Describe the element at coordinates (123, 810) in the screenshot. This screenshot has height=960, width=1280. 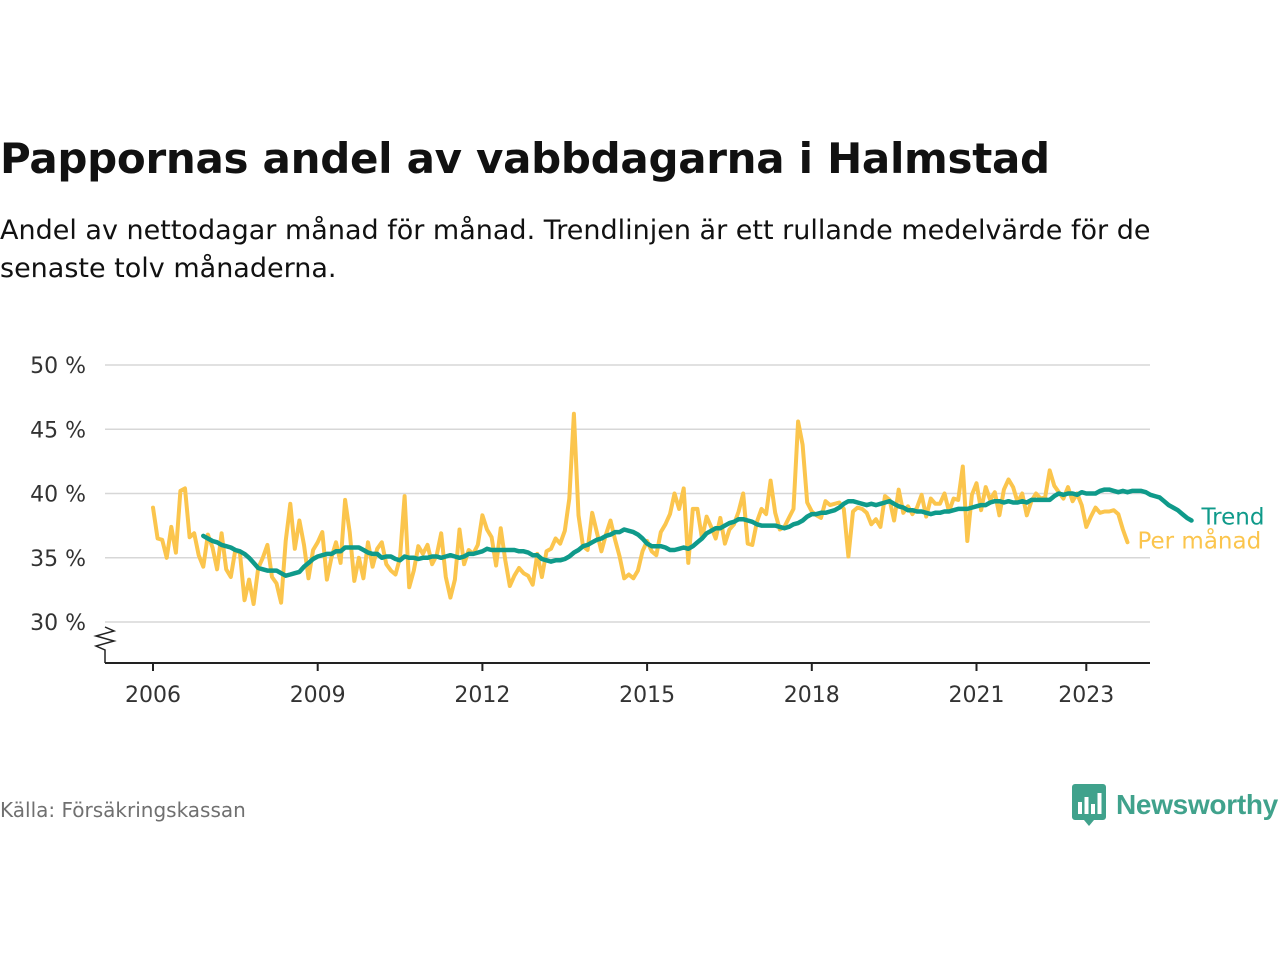
I see `source-note: Källa: Försäkringskassan` at that location.